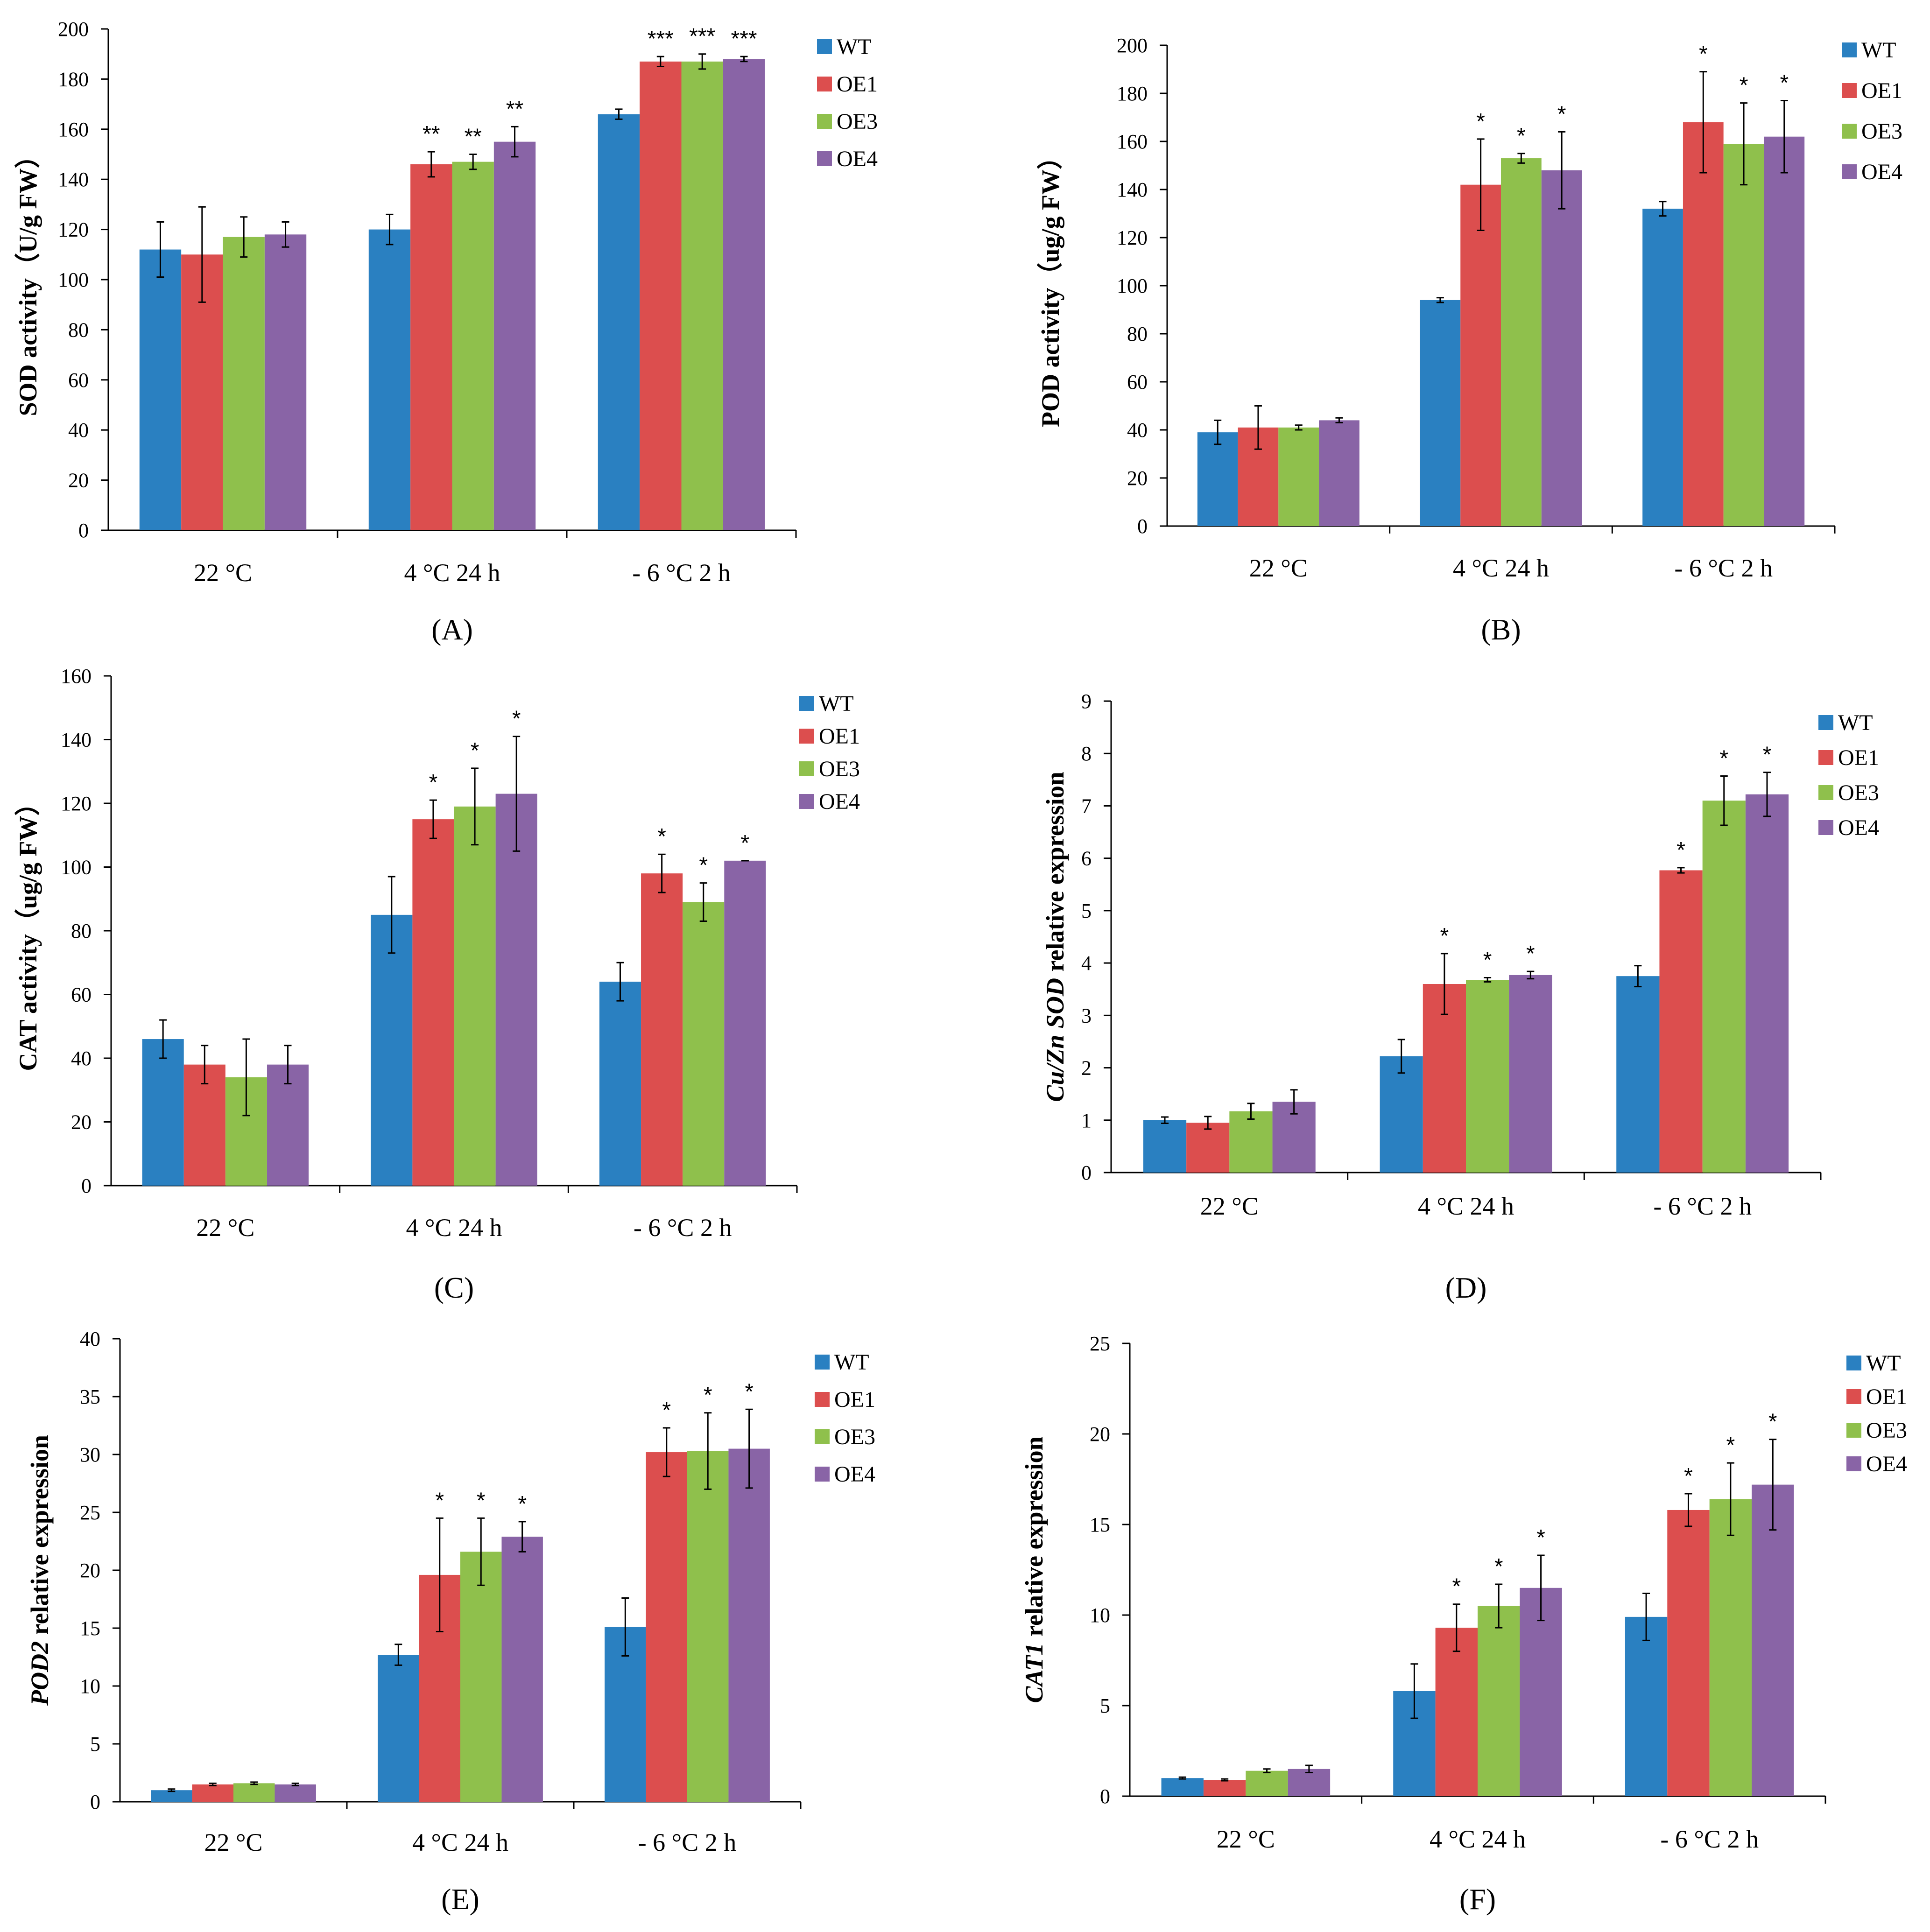  What do you see at coordinates (1034, 1673) in the screenshot?
I see `y-axis-title-part: CAT1` at bounding box center [1034, 1673].